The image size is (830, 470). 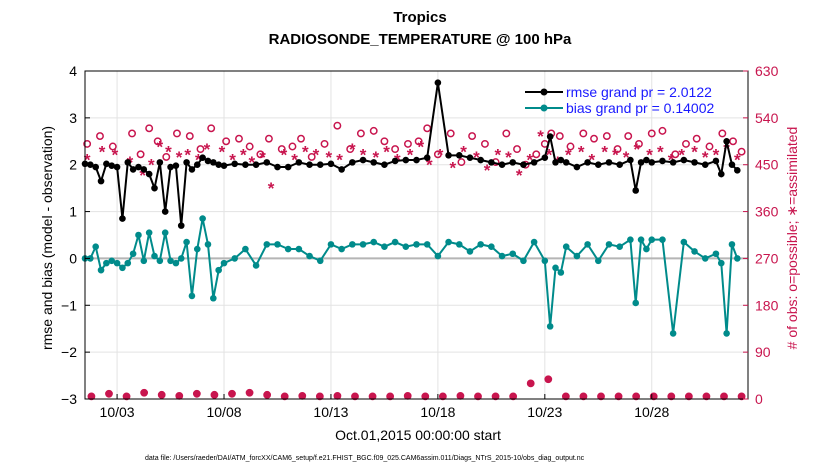 I want to click on x-tick-label: 10/28, so click(x=651, y=412).